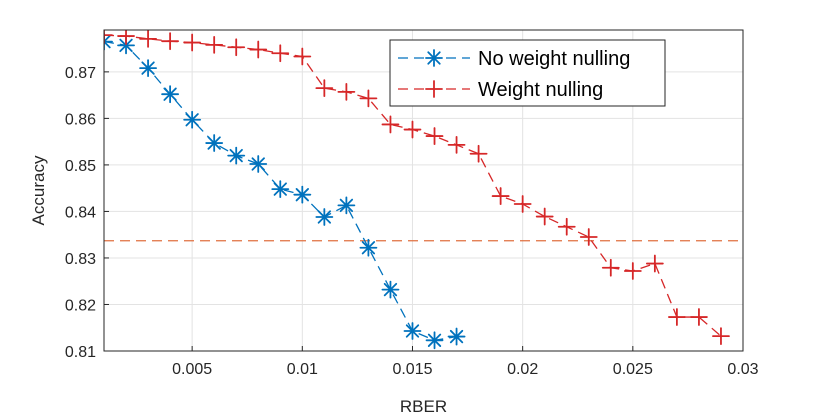 The image size is (830, 418). Describe the element at coordinates (80, 73) in the screenshot. I see `y-tick-label: 0.87` at that location.